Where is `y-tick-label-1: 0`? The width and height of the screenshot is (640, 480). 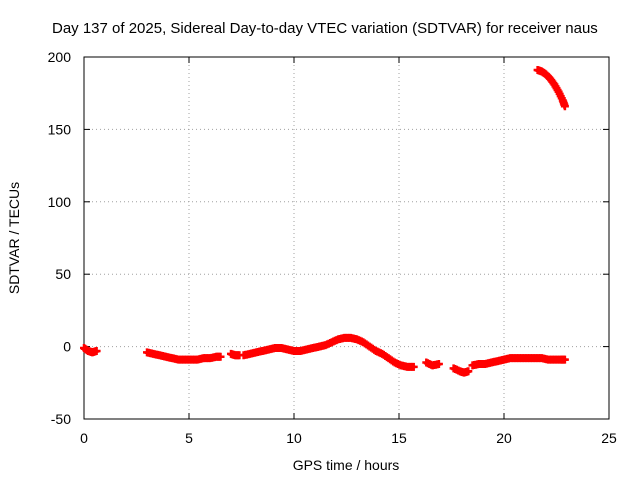
y-tick-label-1: 0 is located at coordinates (67, 347).